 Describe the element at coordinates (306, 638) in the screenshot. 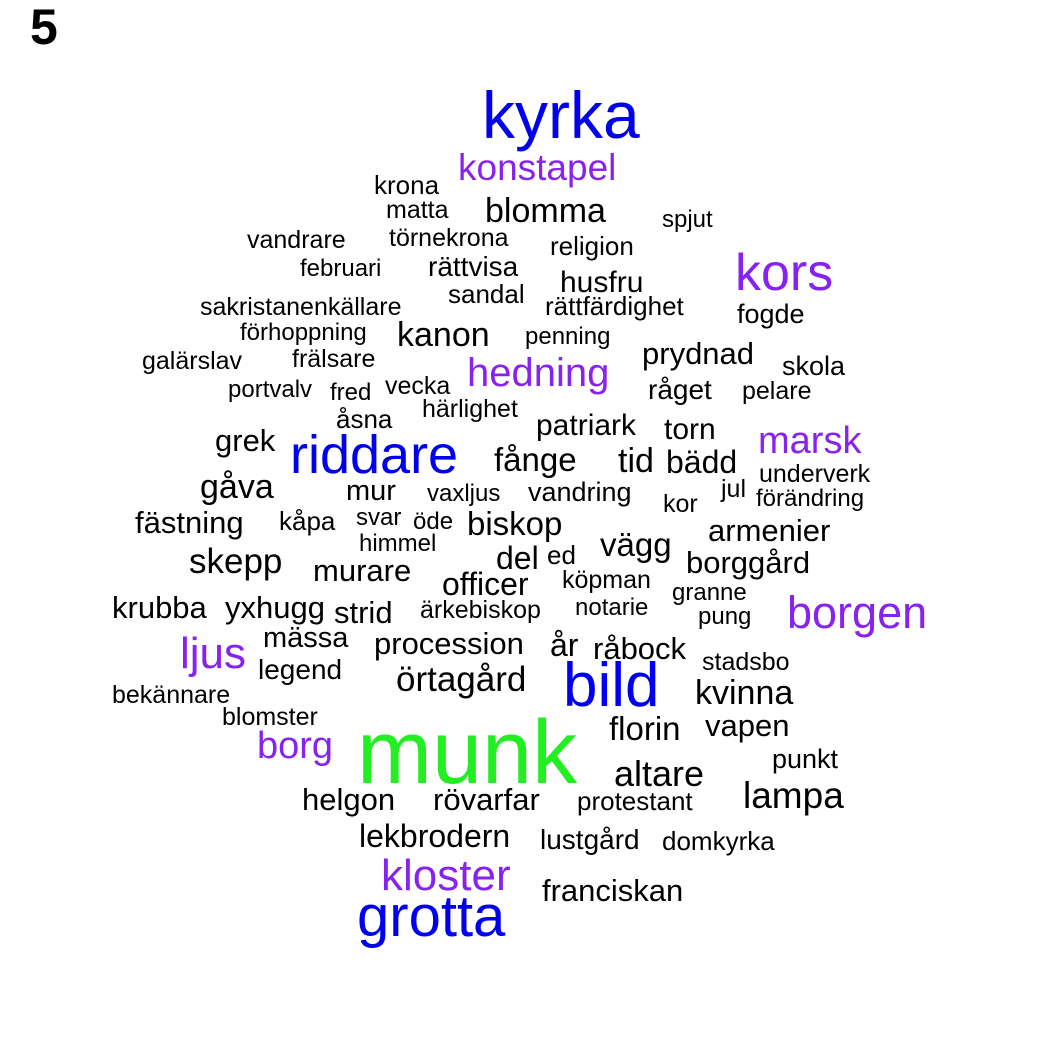

I see `word-77: mässa` at that location.